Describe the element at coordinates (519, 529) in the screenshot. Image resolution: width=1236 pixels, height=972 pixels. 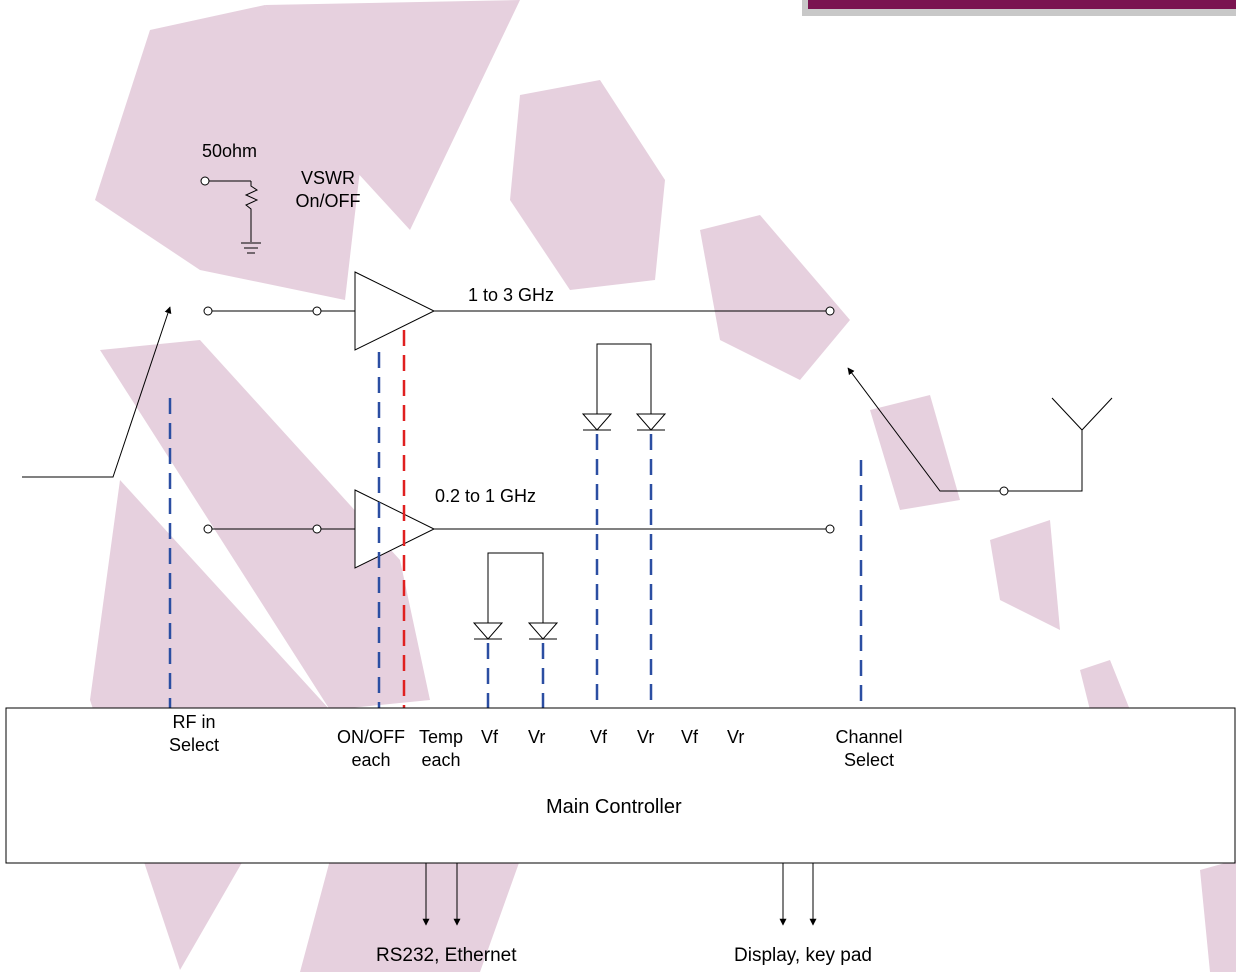
I see `path-low-band` at that location.